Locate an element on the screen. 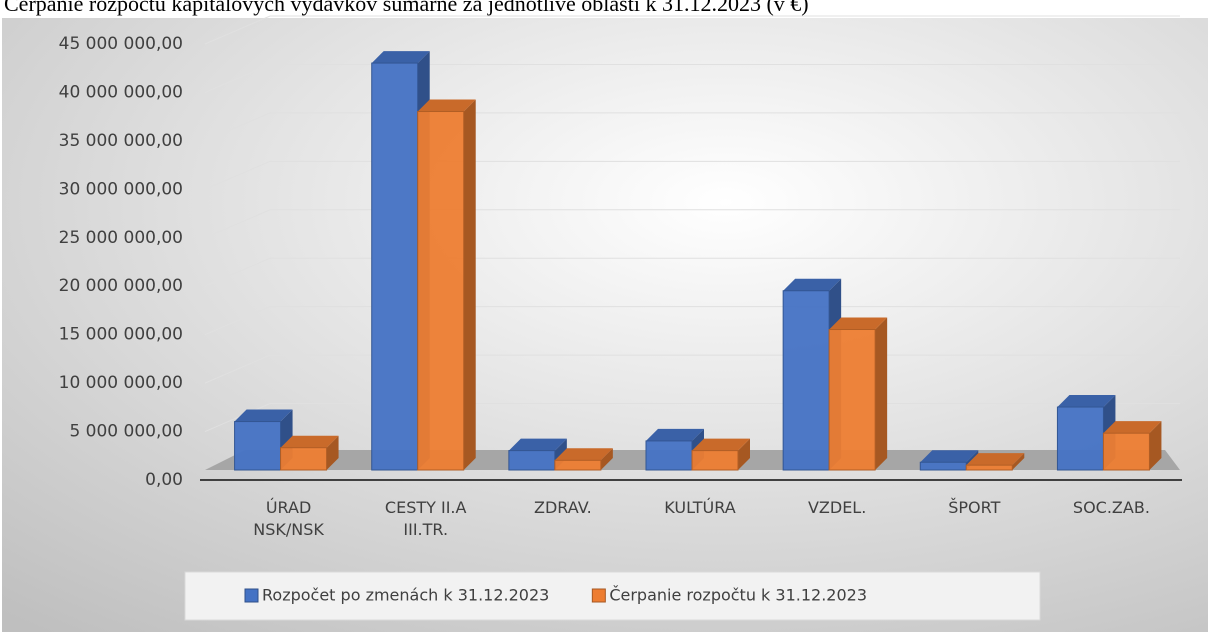  x-tick-label: SOC.ZAB. is located at coordinates (1111, 507).